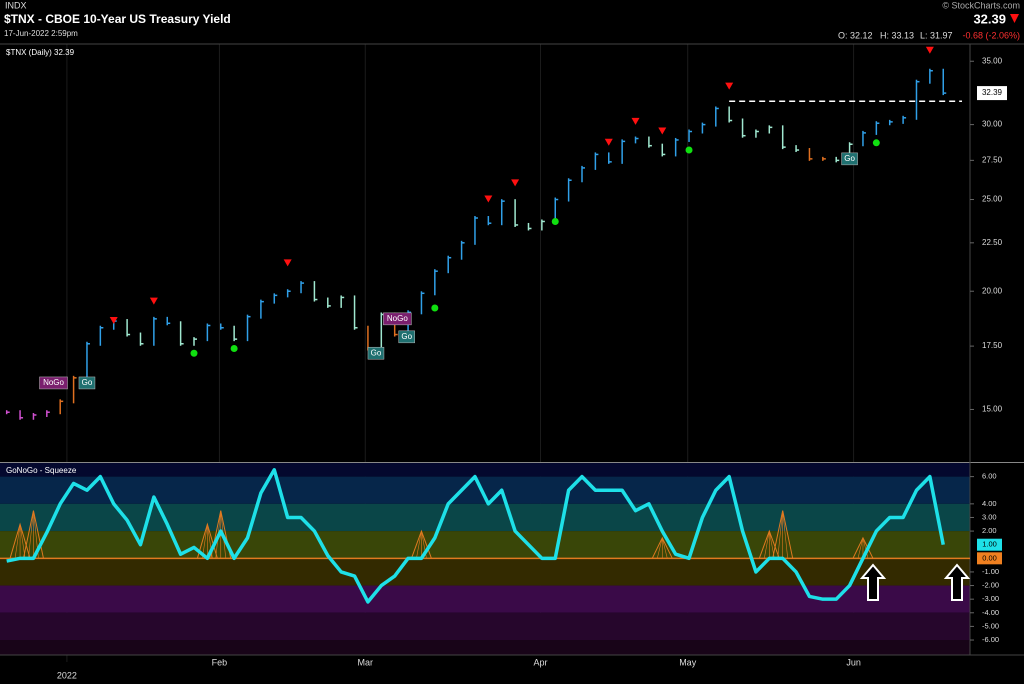 This screenshot has height=684, width=1024. Describe the element at coordinates (989, 503) in the screenshot. I see `y-tick-label: 4.00` at that location.